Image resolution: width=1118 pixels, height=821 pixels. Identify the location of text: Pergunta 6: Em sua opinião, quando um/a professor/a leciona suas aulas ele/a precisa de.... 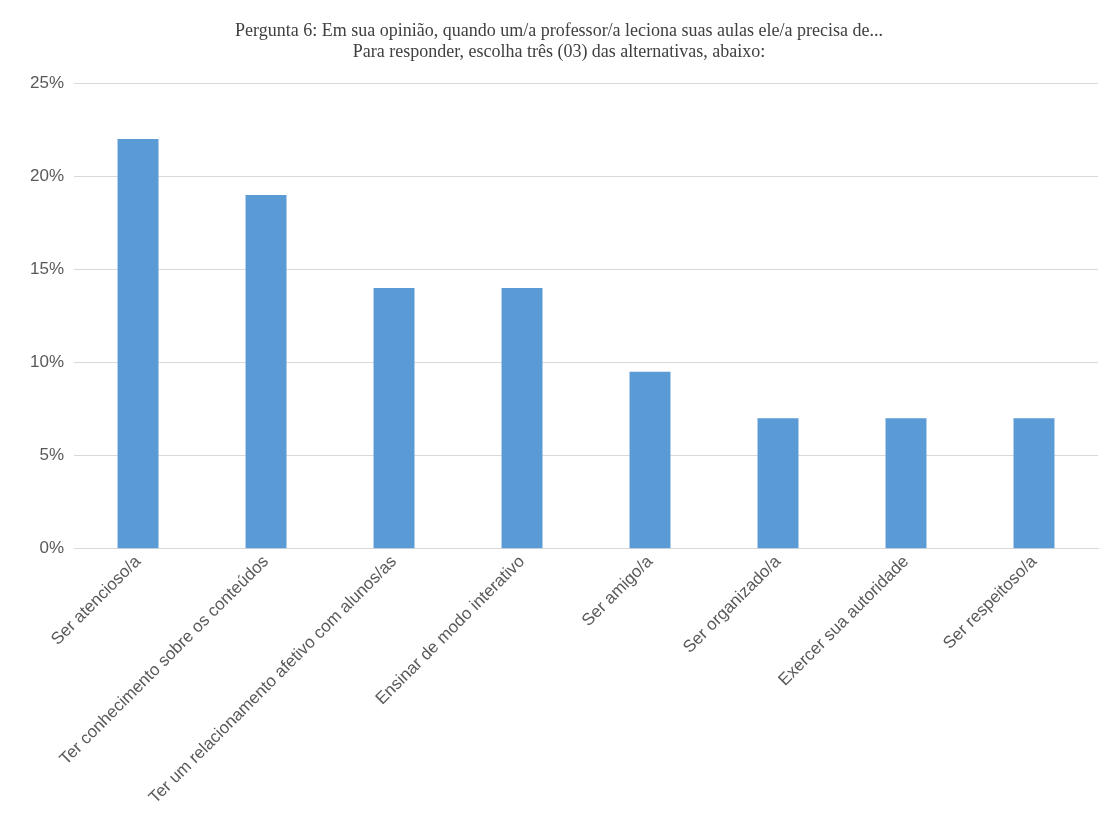
(559, 29).